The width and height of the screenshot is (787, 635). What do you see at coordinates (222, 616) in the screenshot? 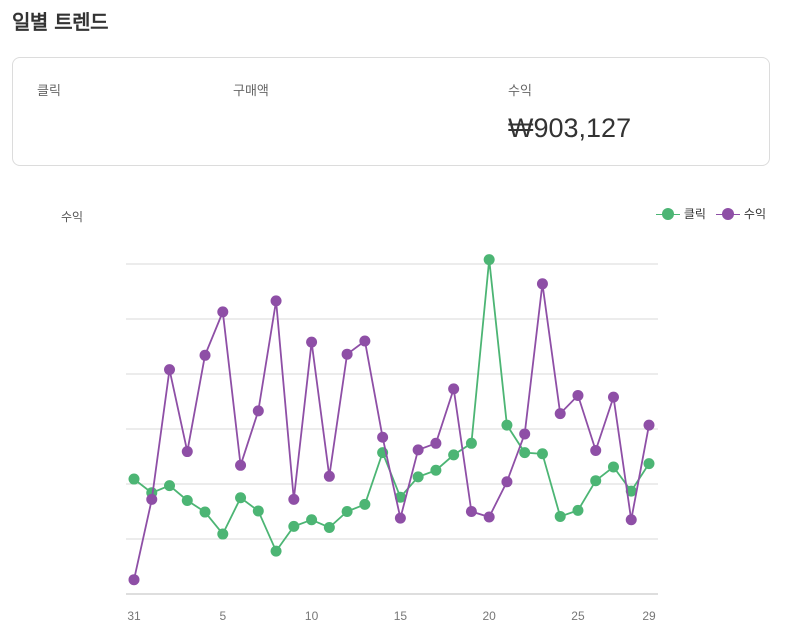
I see `x-tick-label: 5` at bounding box center [222, 616].